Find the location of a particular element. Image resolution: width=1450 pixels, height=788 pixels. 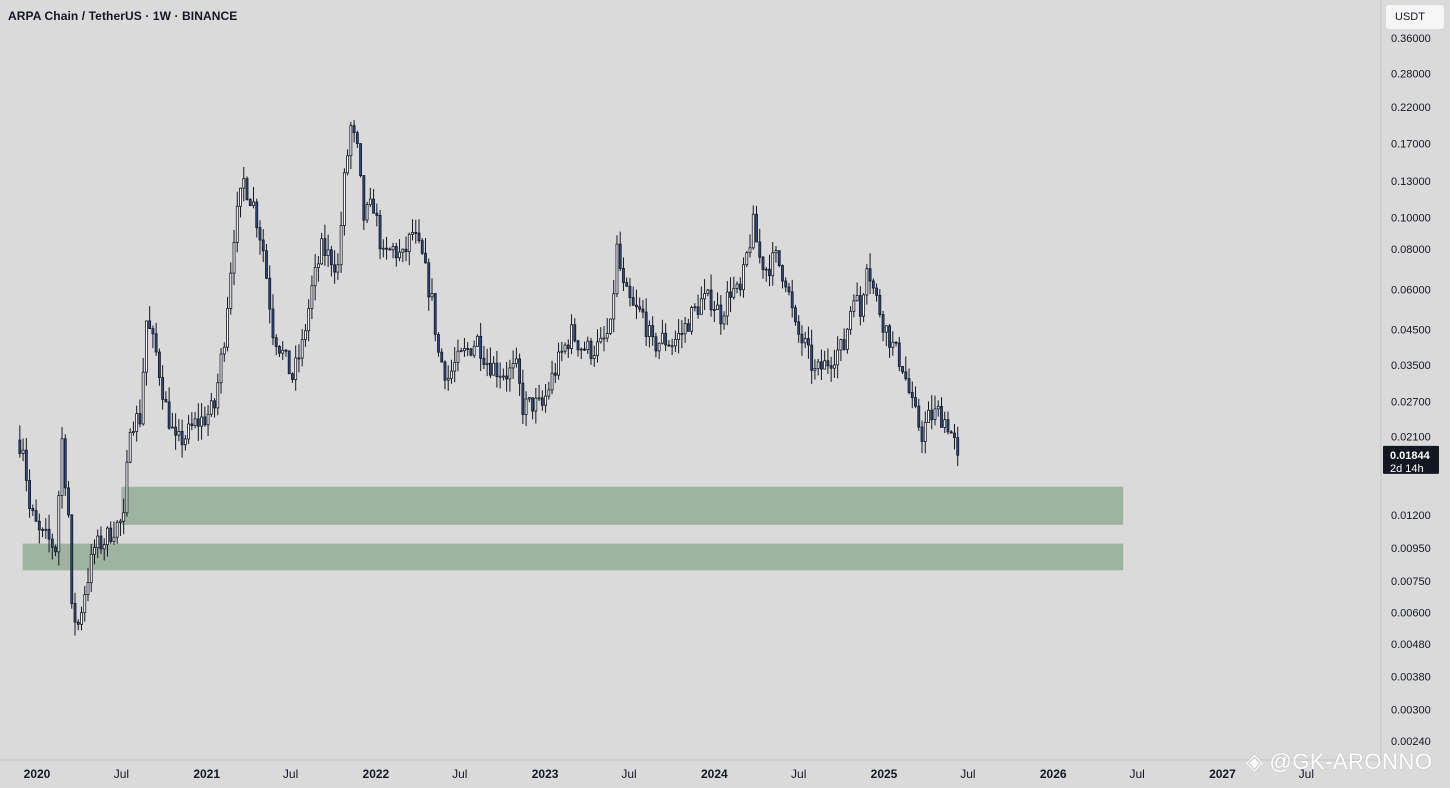

time-tick-label: 2020 is located at coordinates (37, 774).